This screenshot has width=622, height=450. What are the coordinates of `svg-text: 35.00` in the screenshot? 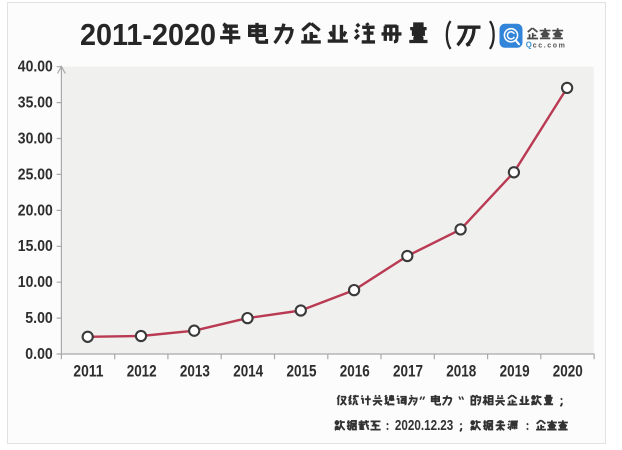 It's located at (35, 103).